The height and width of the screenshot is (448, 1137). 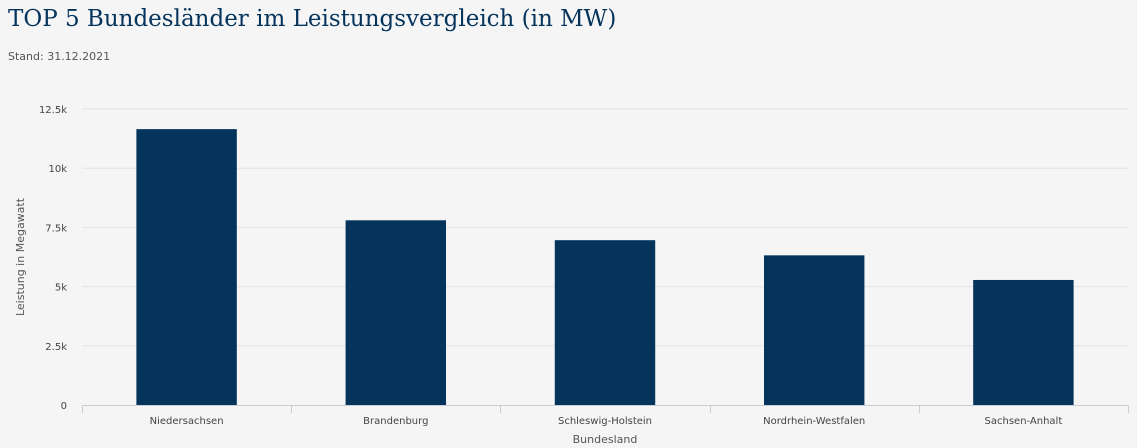 I want to click on x-tick-label: Sachsen-Anhalt, so click(x=1024, y=421).